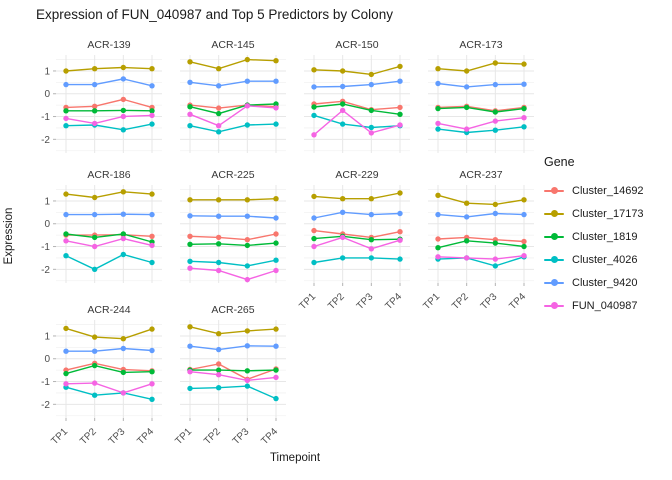 The height and width of the screenshot is (480, 672). I want to click on x-tick-label: TP1, so click(183, 436).